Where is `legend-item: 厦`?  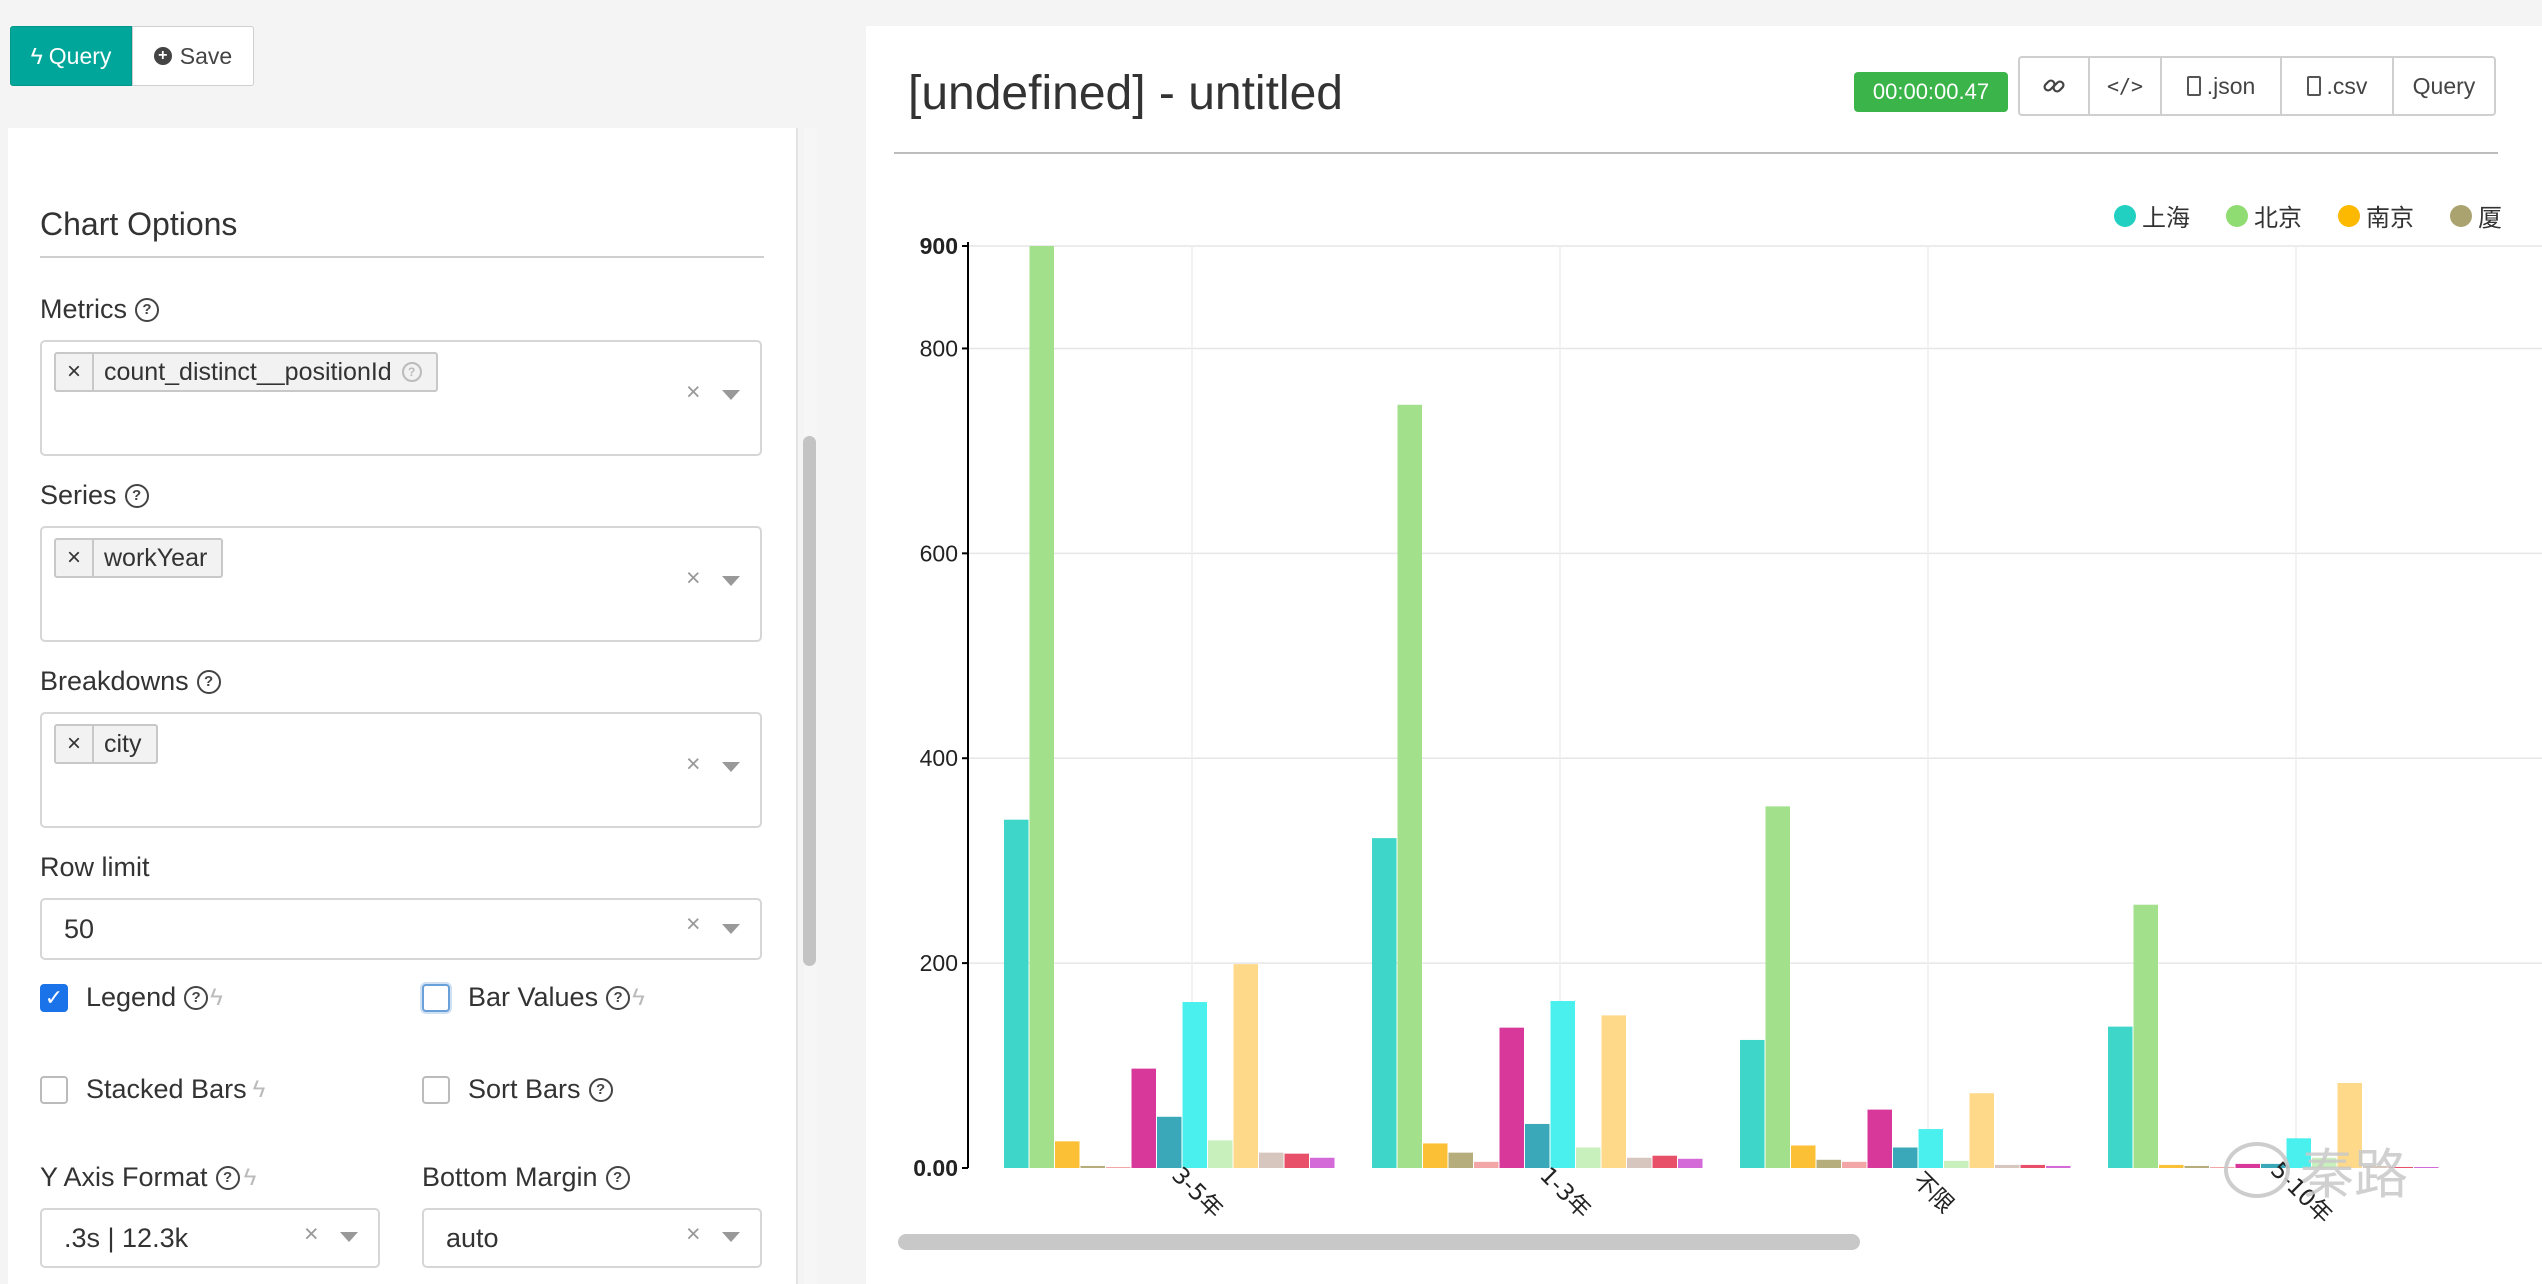
legend-item: 厦 is located at coordinates (2476, 215).